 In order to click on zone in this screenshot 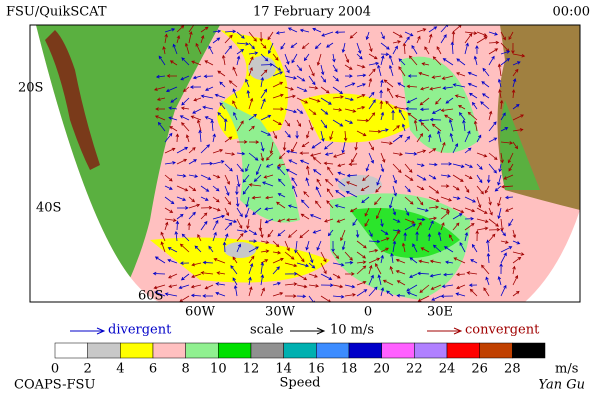, I will do `click(240, 250)`.